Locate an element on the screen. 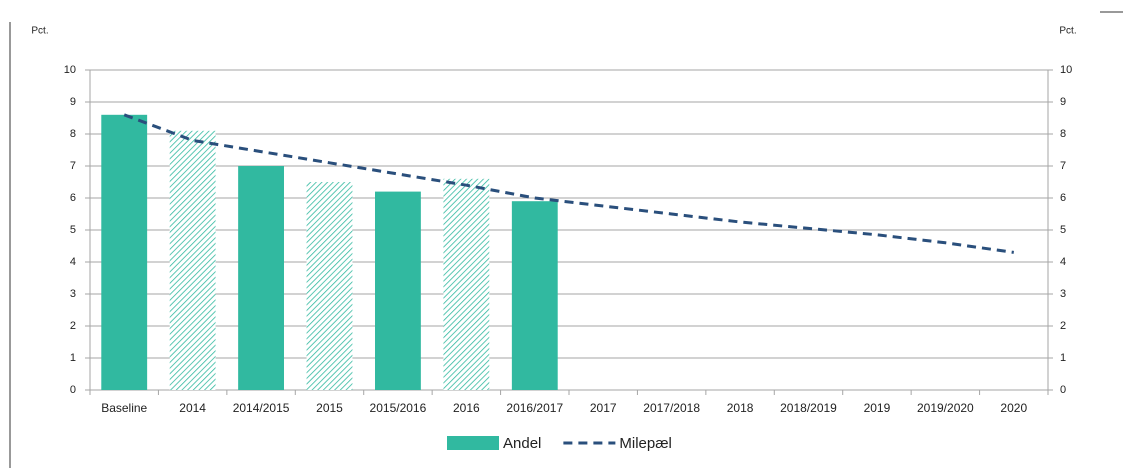 The width and height of the screenshot is (1123, 468). y2-tick-label: 9 is located at coordinates (1063, 102).